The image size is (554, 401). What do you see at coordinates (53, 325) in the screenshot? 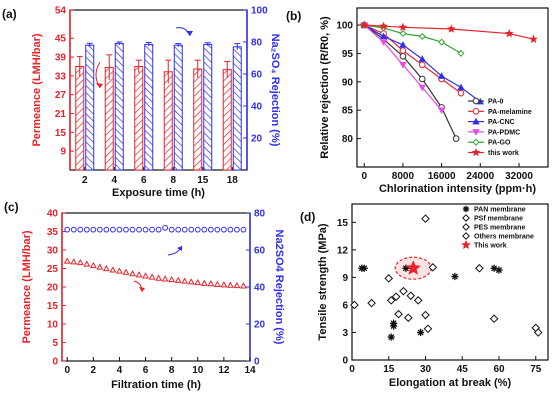
I see `panel-c-left-tick-label: 10` at bounding box center [53, 325].